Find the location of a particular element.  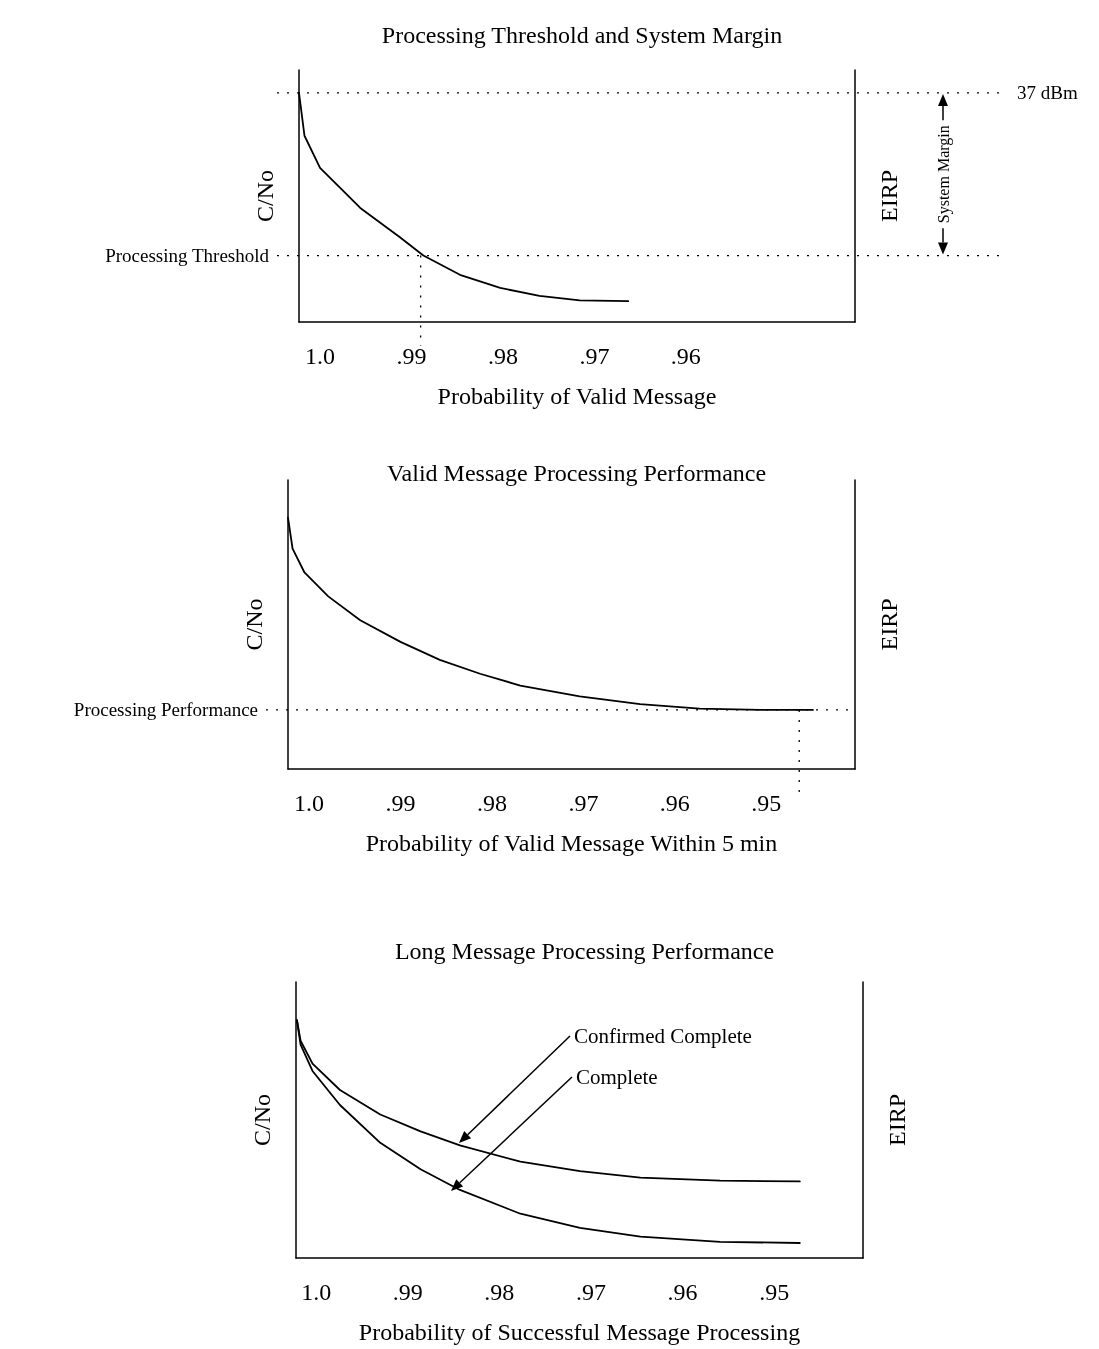

ref-line-label: 37 dBm is located at coordinates (1047, 93).